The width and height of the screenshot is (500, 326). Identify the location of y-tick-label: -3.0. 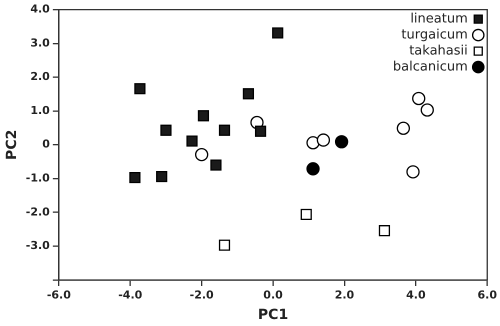
(38, 245).